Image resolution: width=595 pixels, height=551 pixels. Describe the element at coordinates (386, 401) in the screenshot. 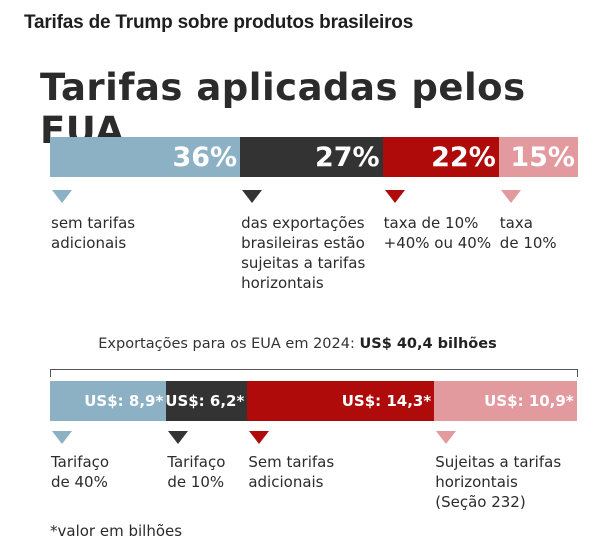

I see `exports-value-segment-label-2: US$: 14,3*` at that location.